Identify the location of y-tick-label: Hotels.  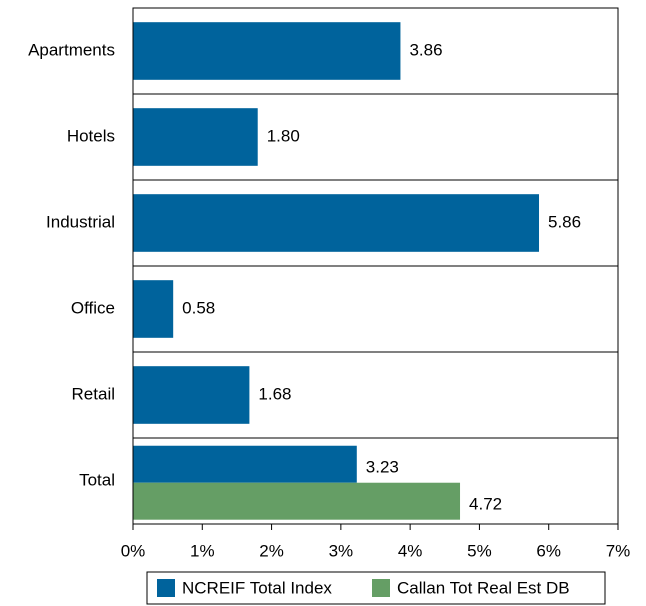
(91, 135).